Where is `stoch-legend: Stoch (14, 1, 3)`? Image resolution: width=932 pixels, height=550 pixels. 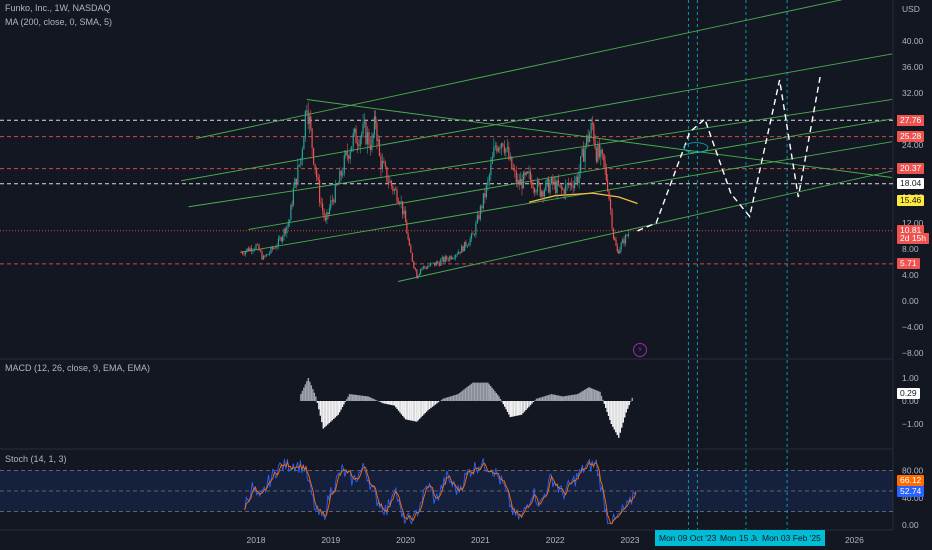 stoch-legend: Stoch (14, 1, 3) is located at coordinates (39, 459).